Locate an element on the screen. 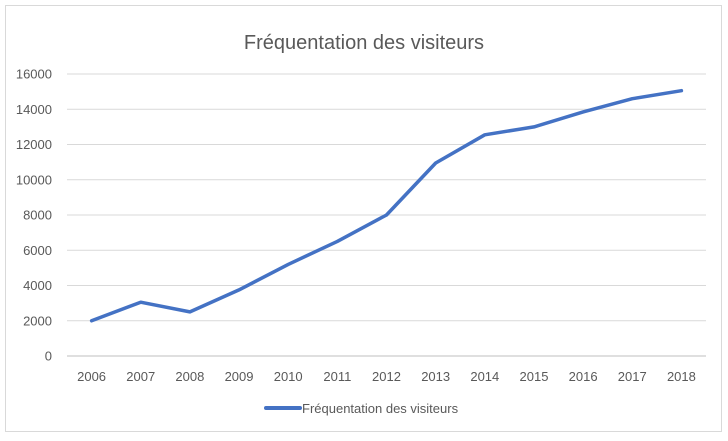 The width and height of the screenshot is (728, 441). x-tick-label: 2016 is located at coordinates (583, 376).